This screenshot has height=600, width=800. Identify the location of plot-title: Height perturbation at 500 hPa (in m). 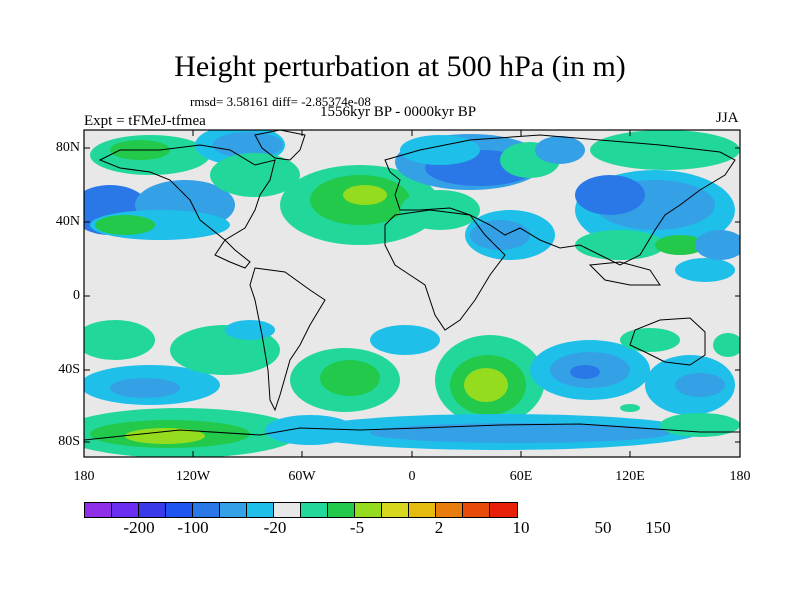
(400, 66).